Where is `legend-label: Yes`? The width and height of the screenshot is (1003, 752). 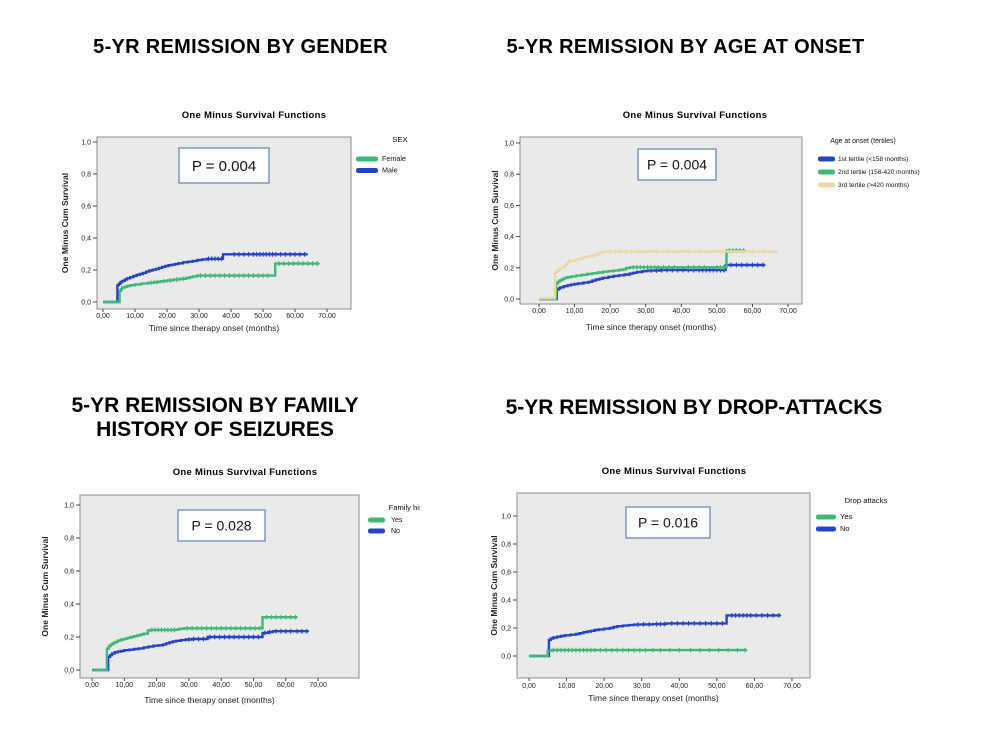 legend-label: Yes is located at coordinates (846, 516).